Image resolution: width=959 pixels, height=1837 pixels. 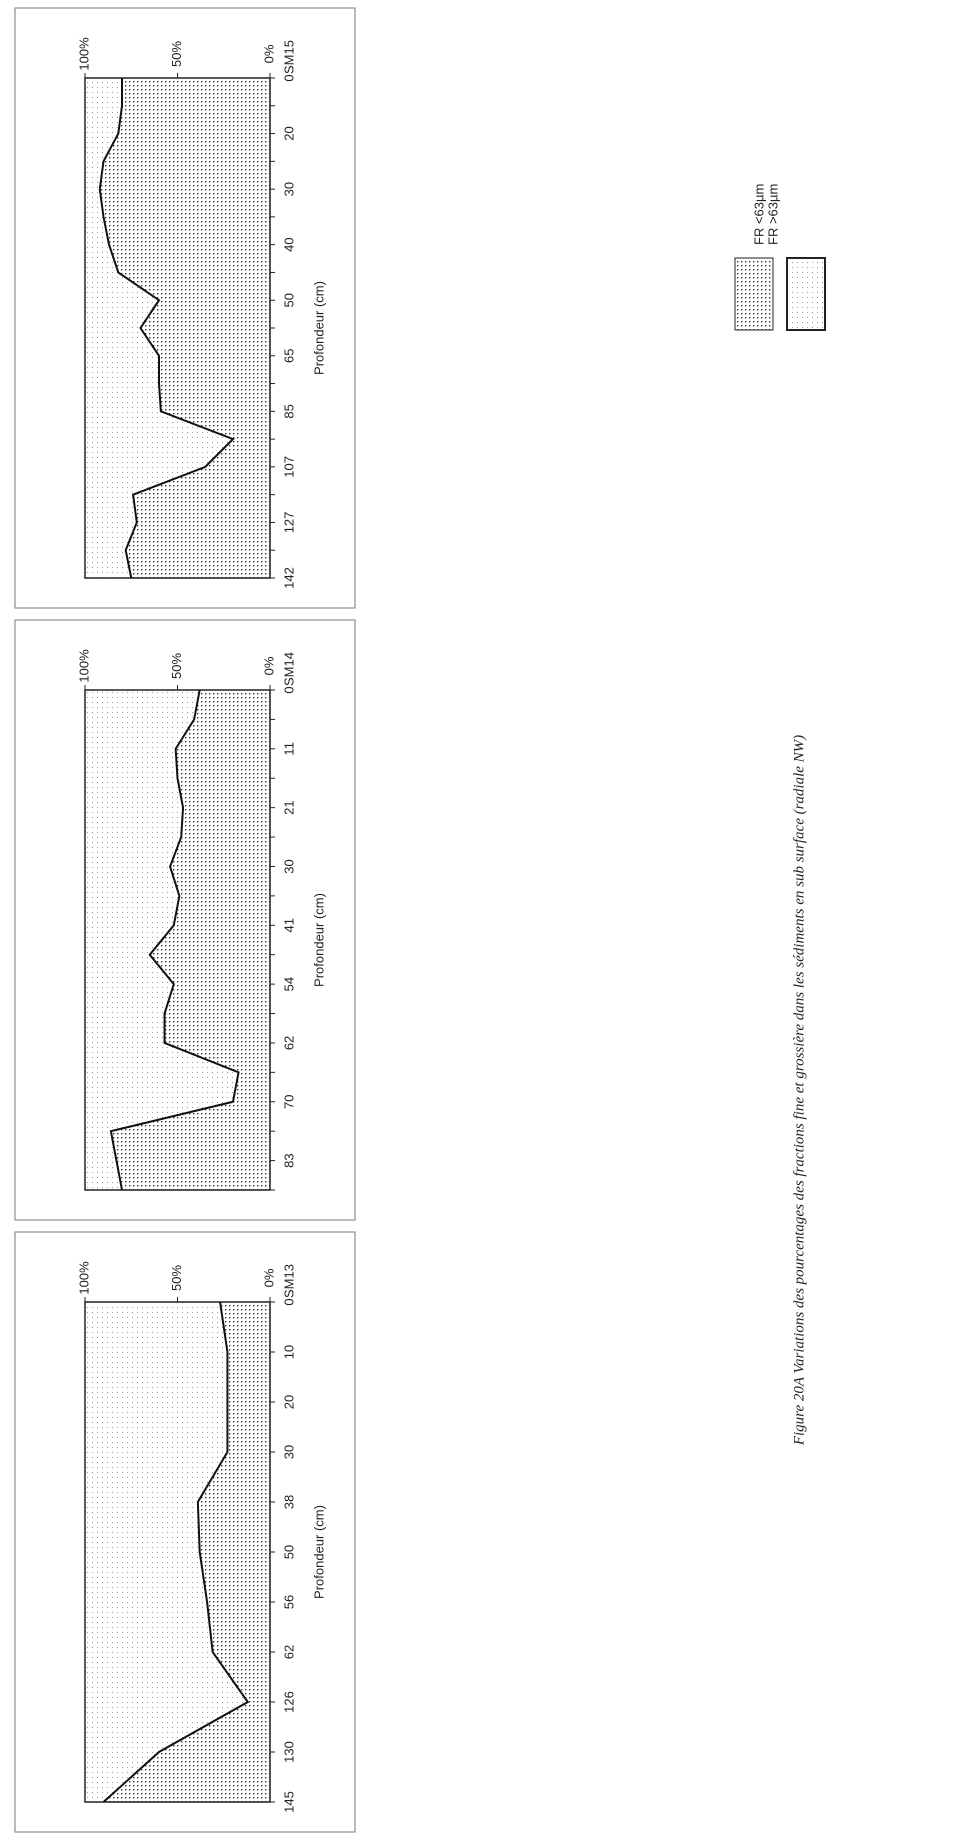 What do you see at coordinates (288, 578) in the screenshot?
I see `category-label: 142` at bounding box center [288, 578].